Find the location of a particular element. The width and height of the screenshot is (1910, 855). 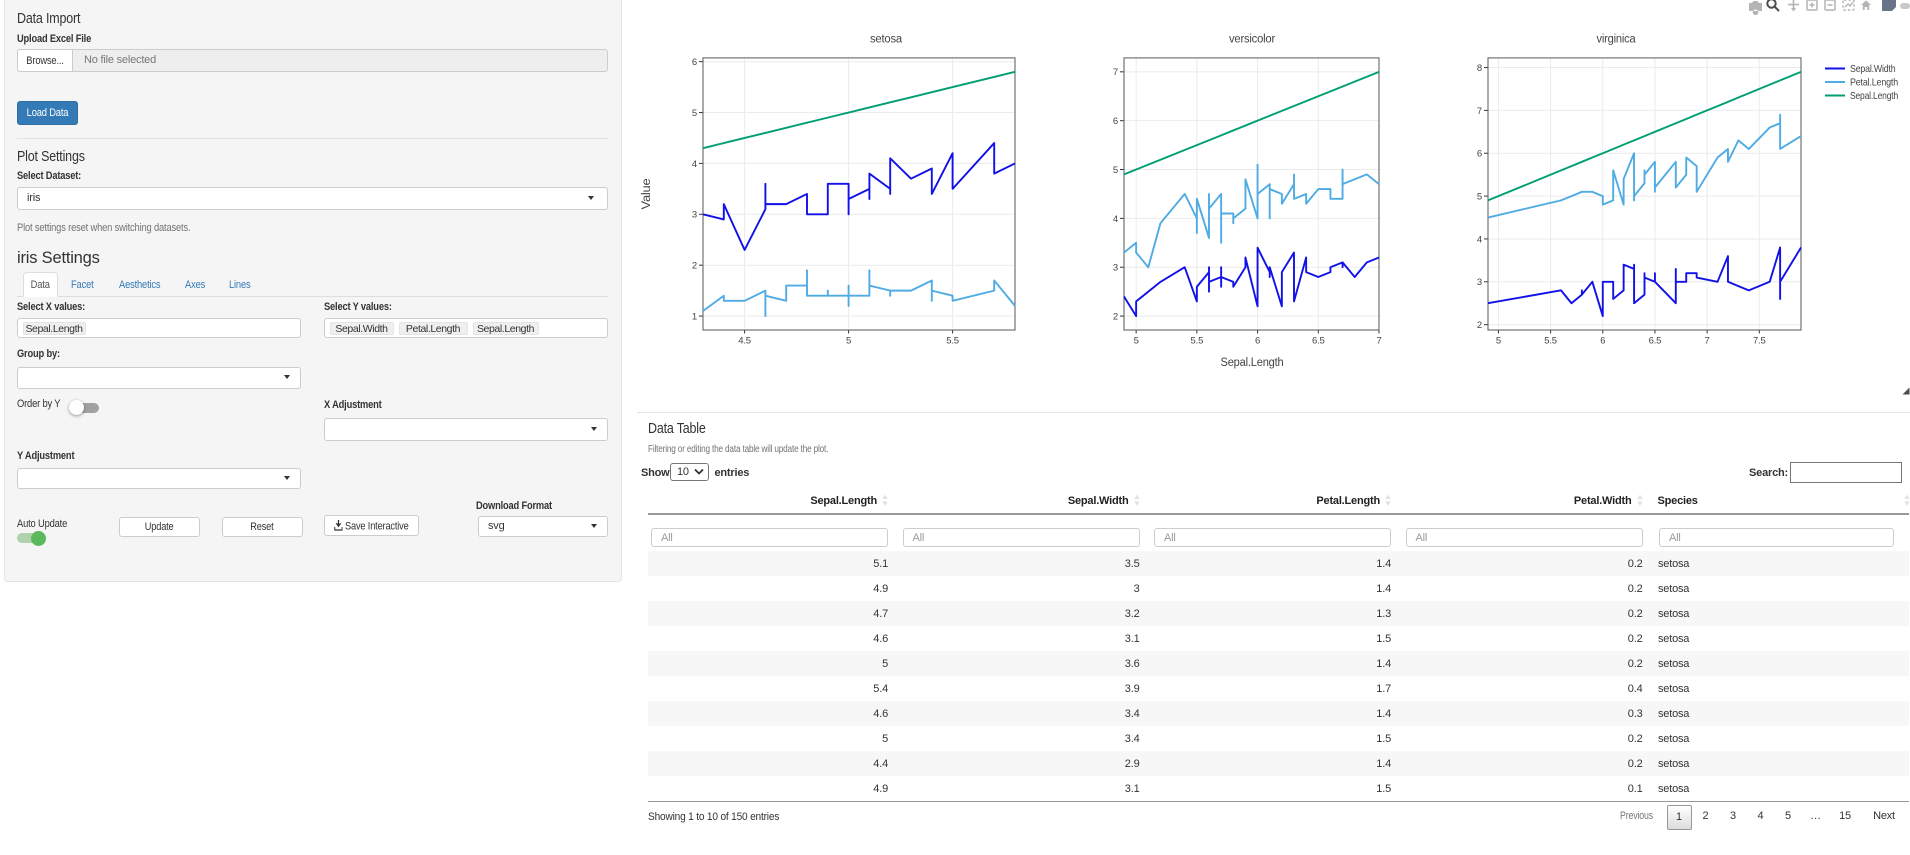

svg-text: versicolor is located at coordinates (1252, 40).